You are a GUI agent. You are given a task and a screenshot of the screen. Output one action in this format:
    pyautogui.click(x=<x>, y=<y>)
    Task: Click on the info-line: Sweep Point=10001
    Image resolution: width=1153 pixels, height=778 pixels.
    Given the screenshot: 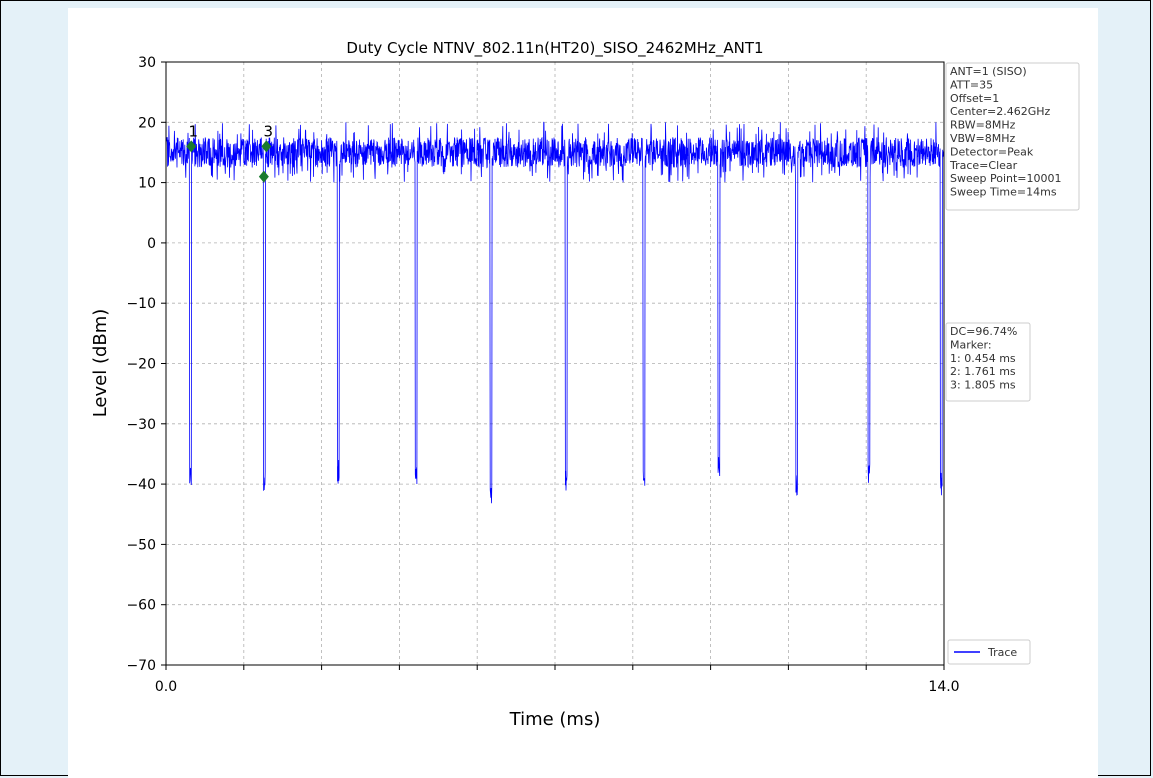 What is the action you would take?
    pyautogui.click(x=1006, y=178)
    